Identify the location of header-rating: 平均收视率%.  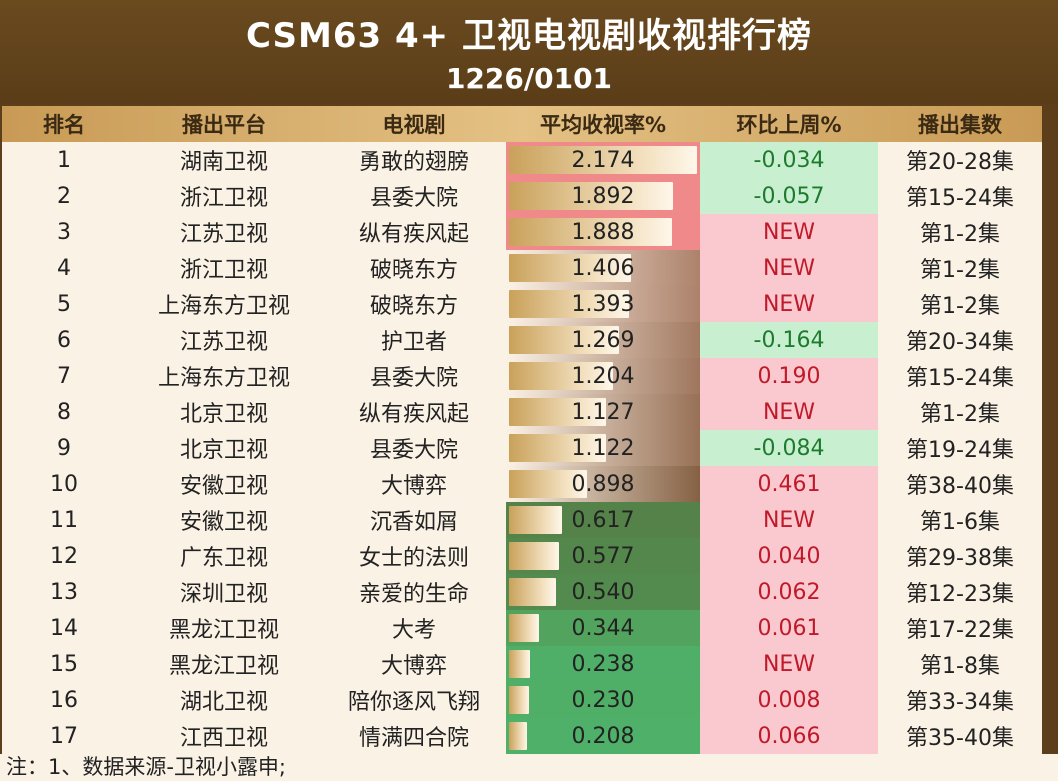
(603, 125).